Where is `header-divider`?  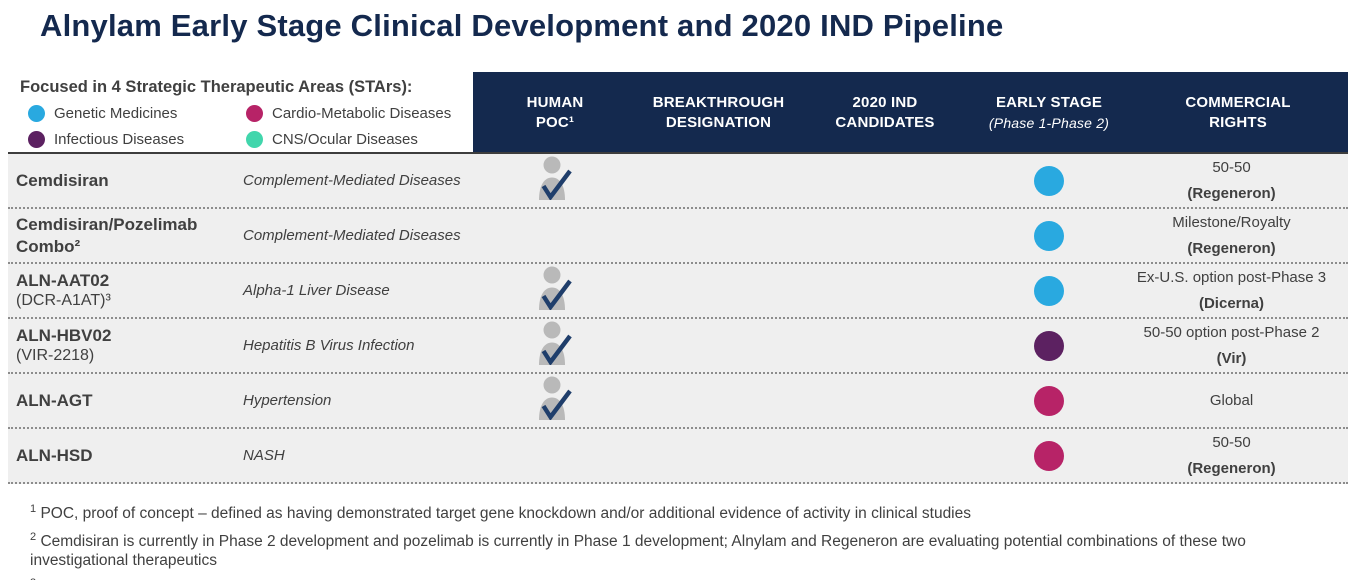 header-divider is located at coordinates (678, 153).